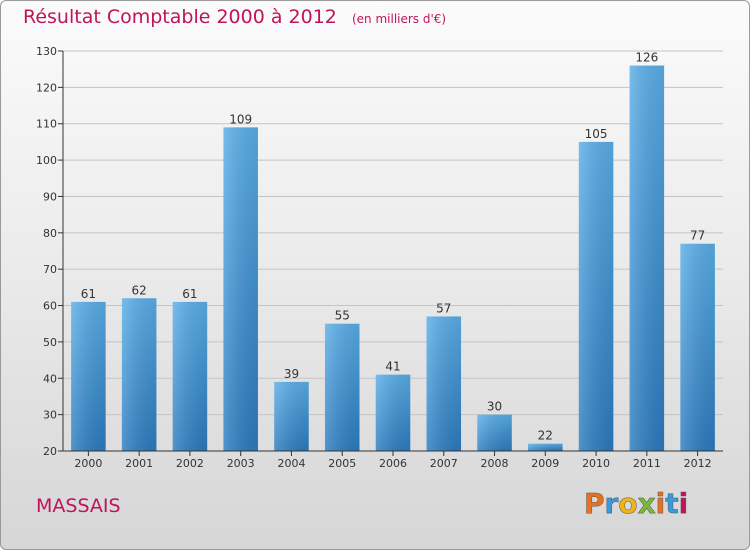 This screenshot has width=750, height=550. Describe the element at coordinates (46, 87) in the screenshot. I see `y-tick-label: 120` at that location.